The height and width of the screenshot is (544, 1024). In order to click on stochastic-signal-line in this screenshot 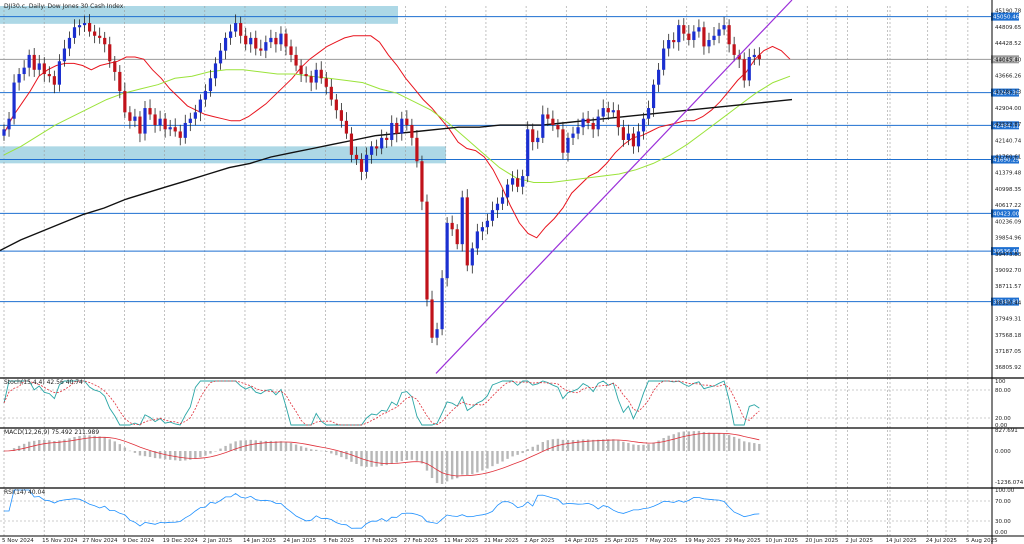, I will do `click(381, 403)`.